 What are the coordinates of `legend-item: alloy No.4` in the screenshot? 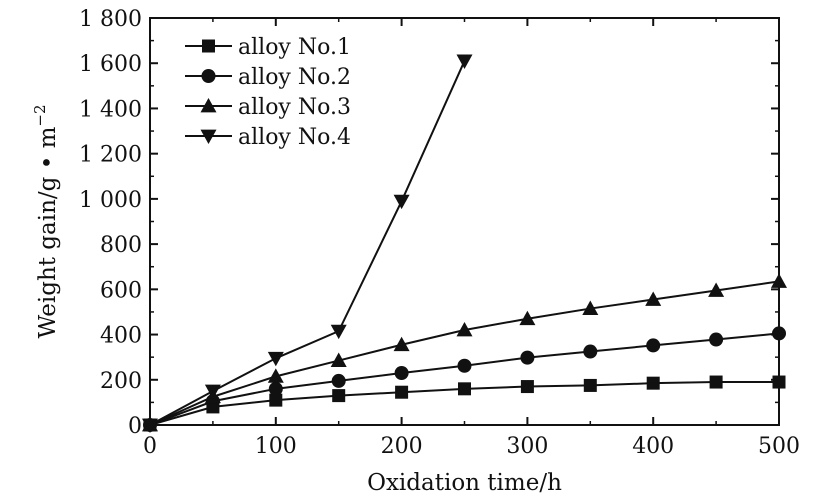 It's located at (268, 137).